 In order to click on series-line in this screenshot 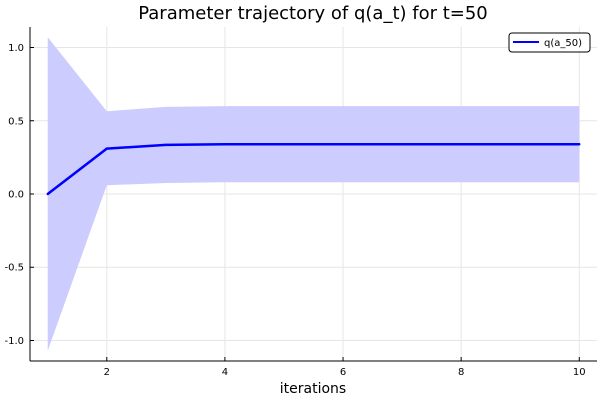, I will do `click(313, 168)`.